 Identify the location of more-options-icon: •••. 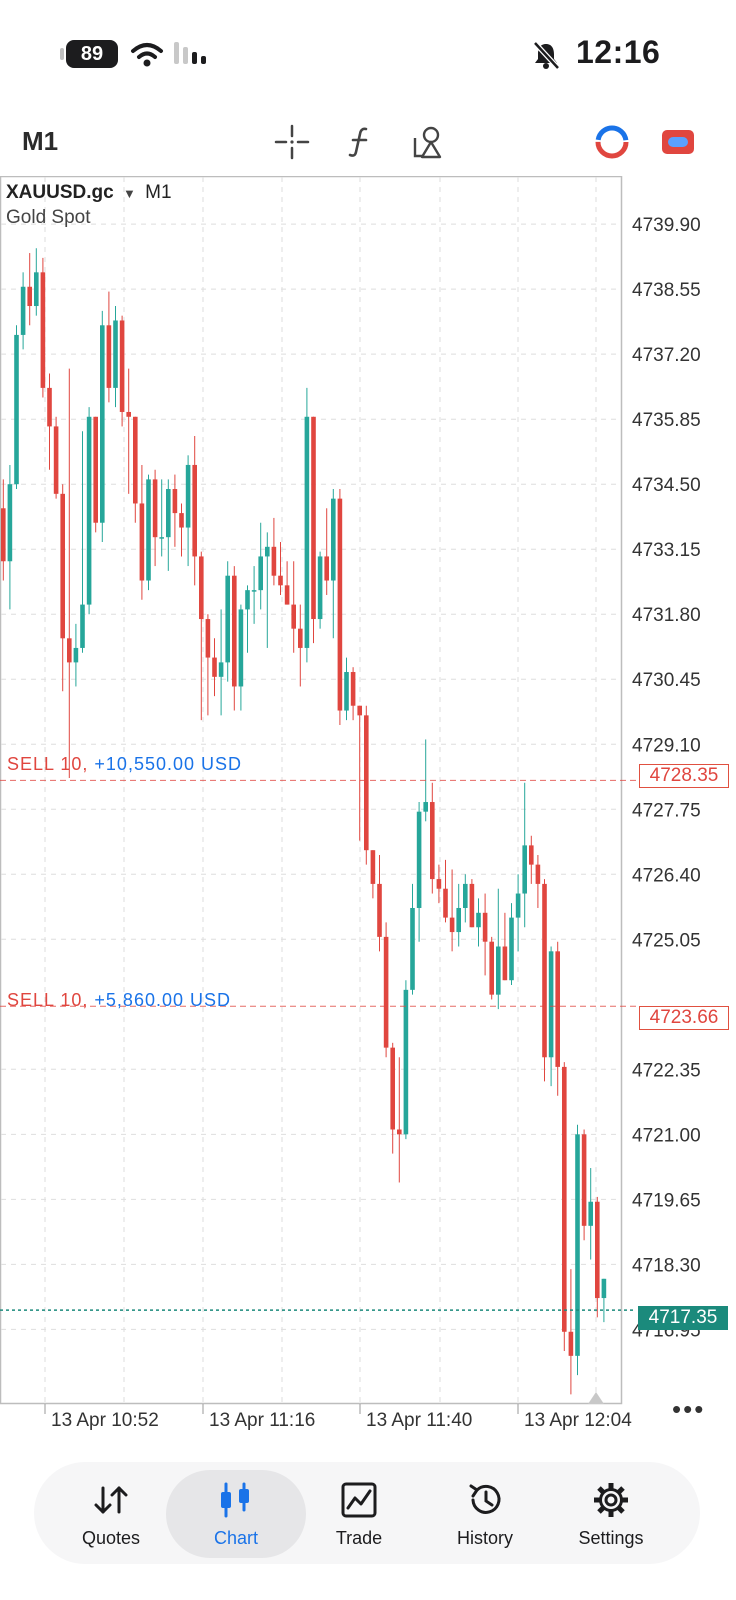
(689, 1409).